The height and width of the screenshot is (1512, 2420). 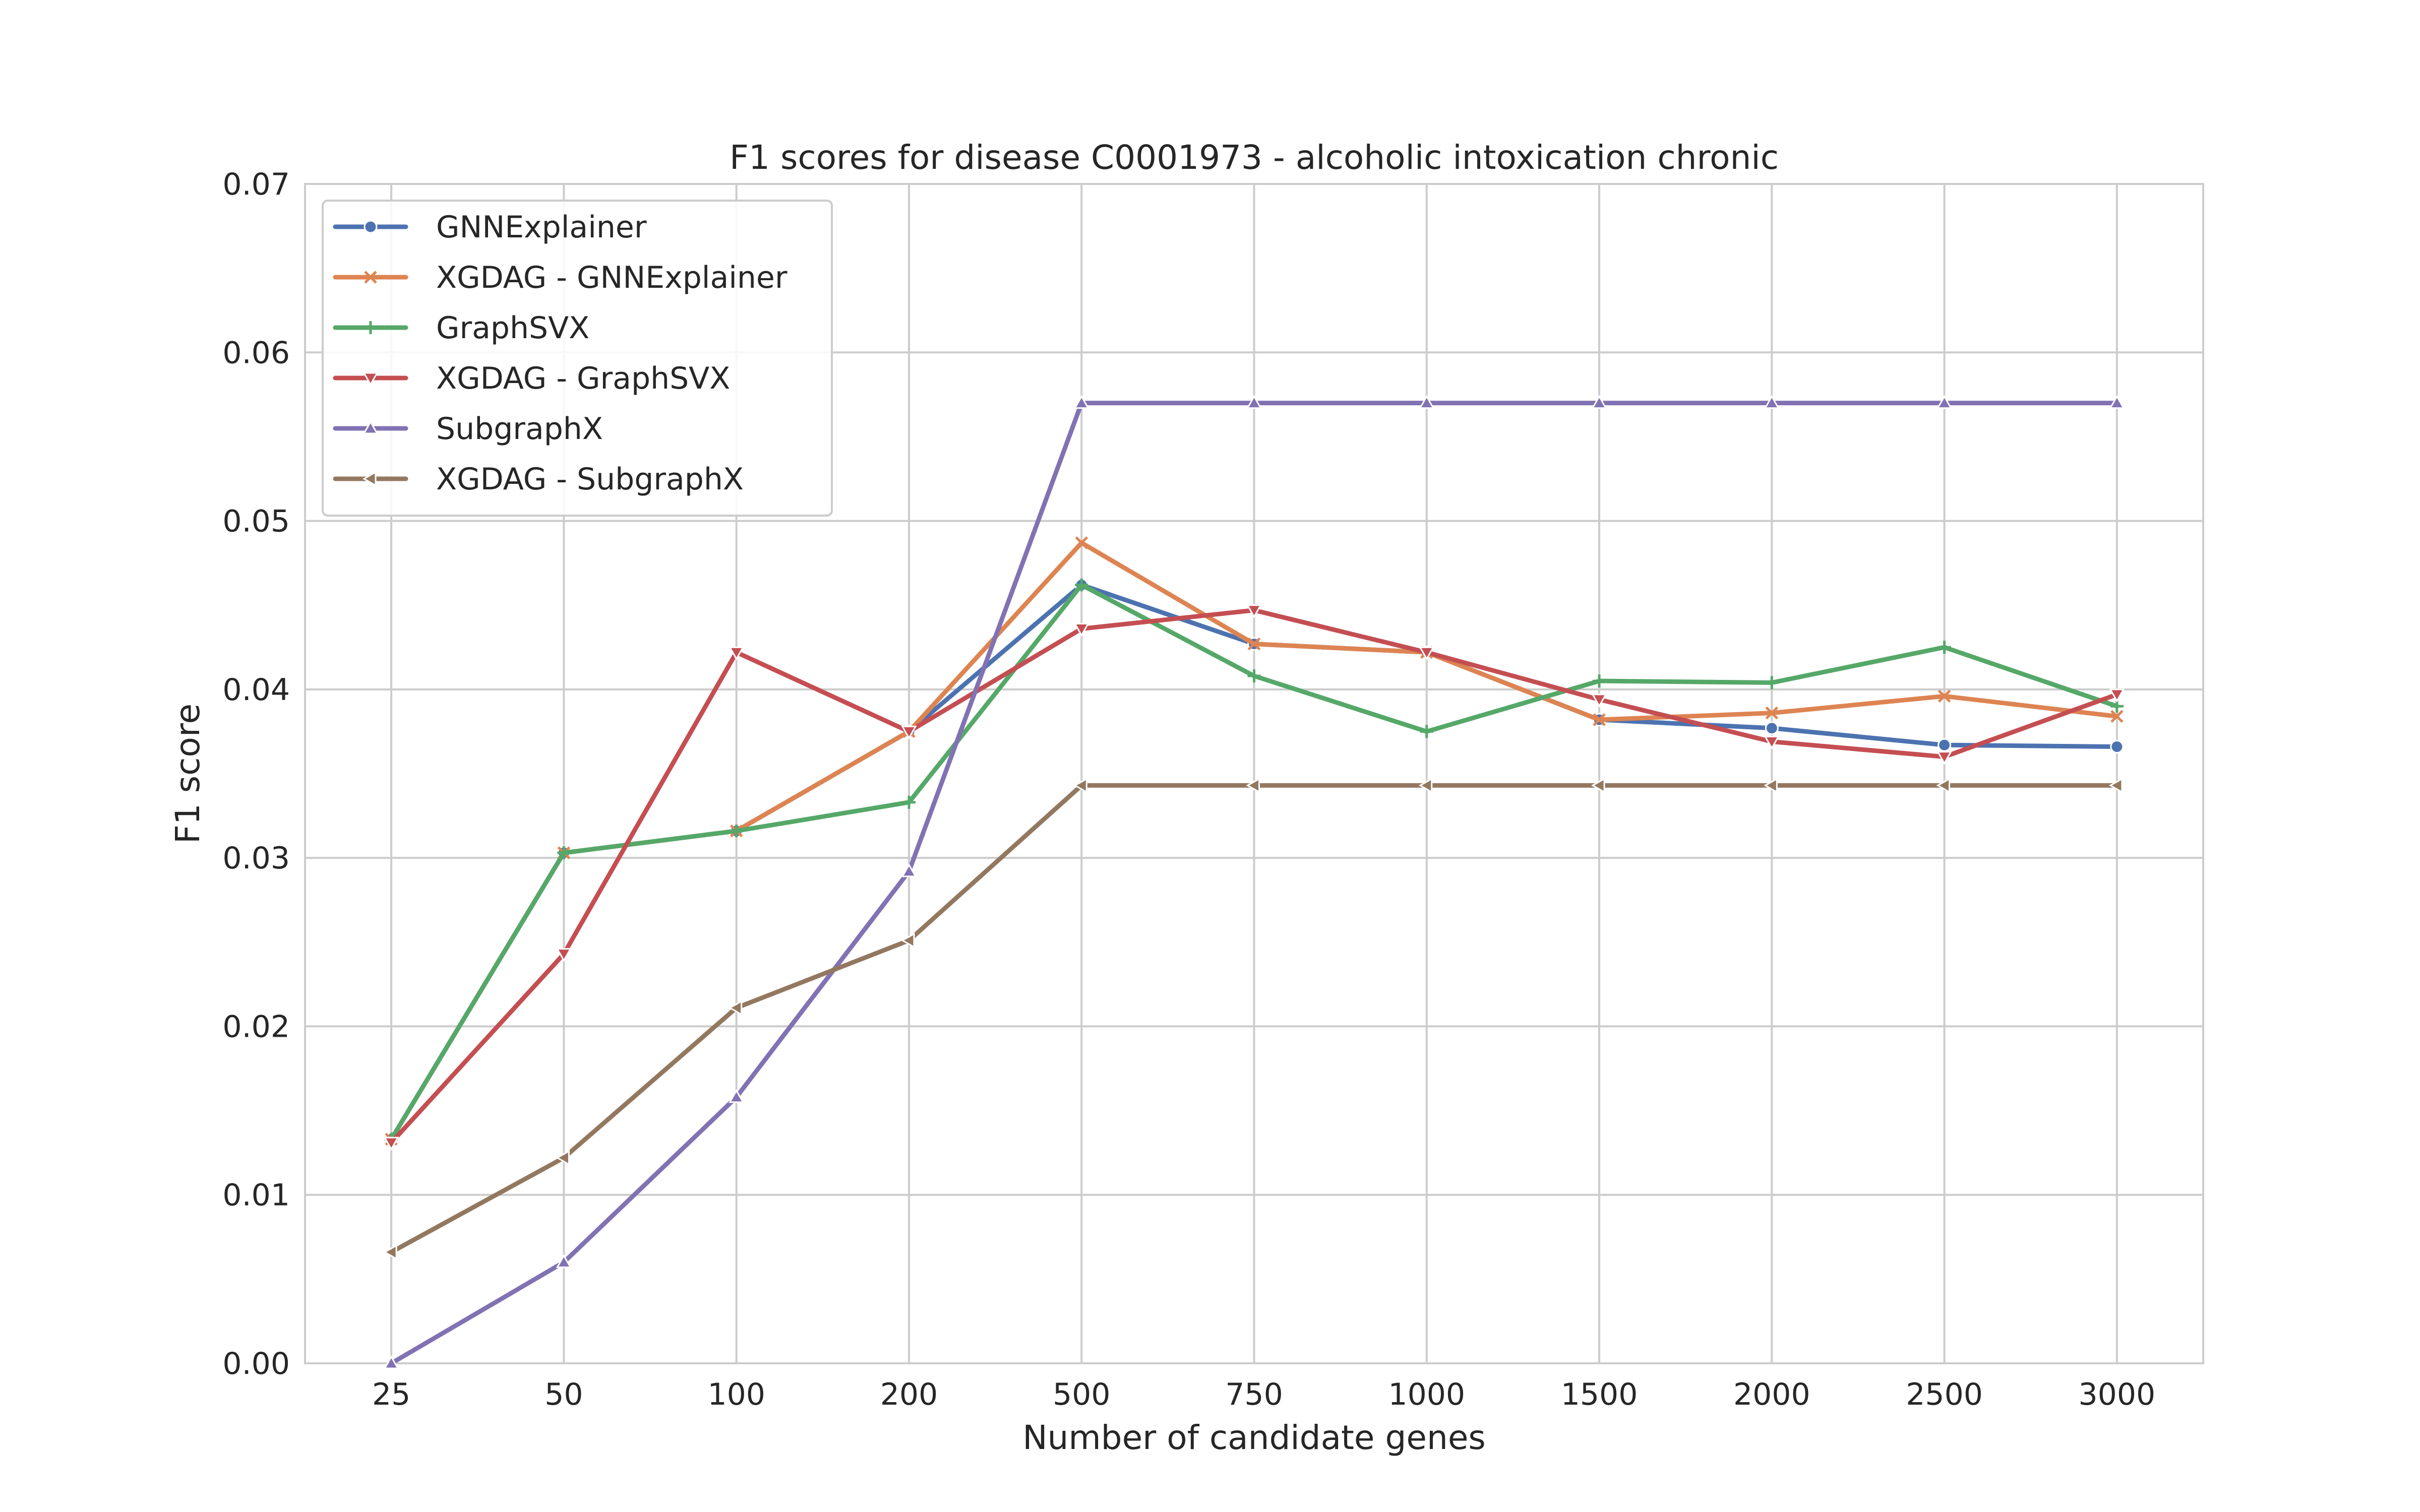 What do you see at coordinates (256, 1026) in the screenshot?
I see `y-tick-label: 0.02` at bounding box center [256, 1026].